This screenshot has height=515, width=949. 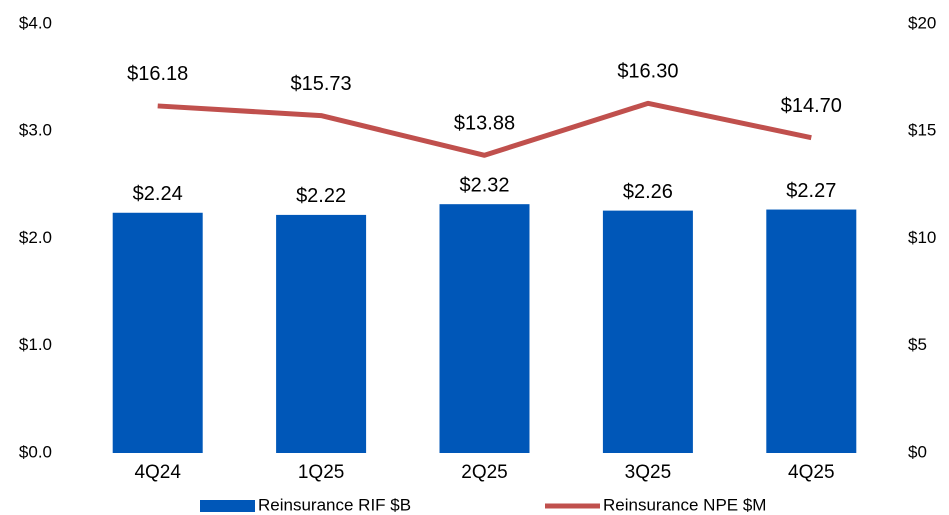 I want to click on line-value-label: $16.18, so click(x=157, y=74).